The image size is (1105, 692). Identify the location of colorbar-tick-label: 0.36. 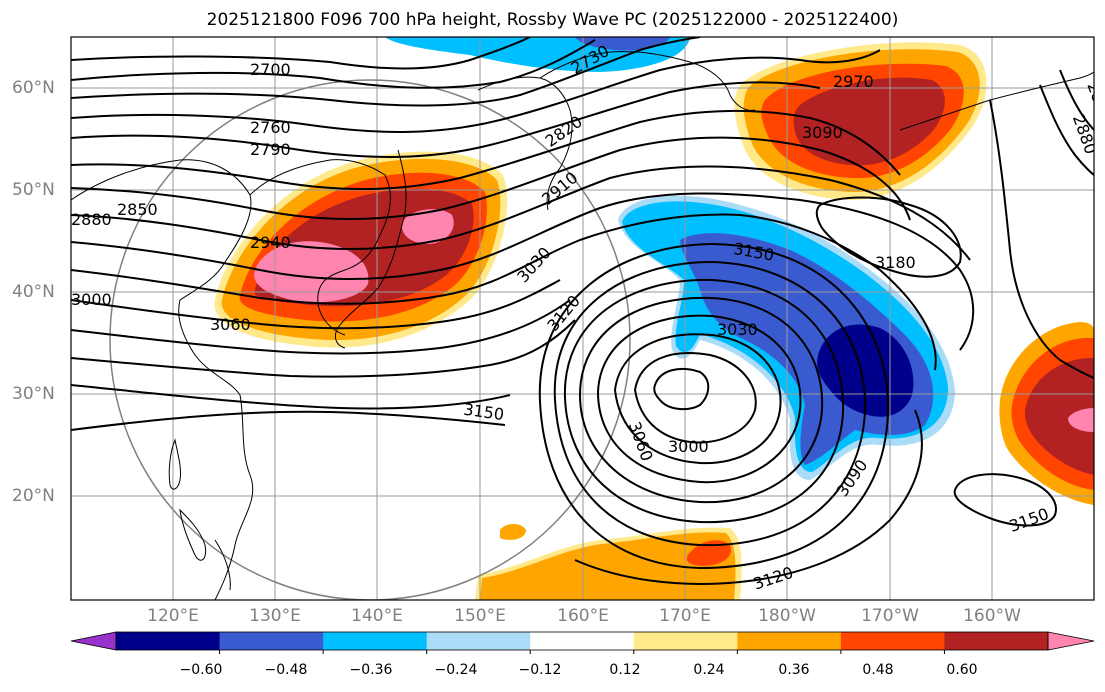
(794, 670).